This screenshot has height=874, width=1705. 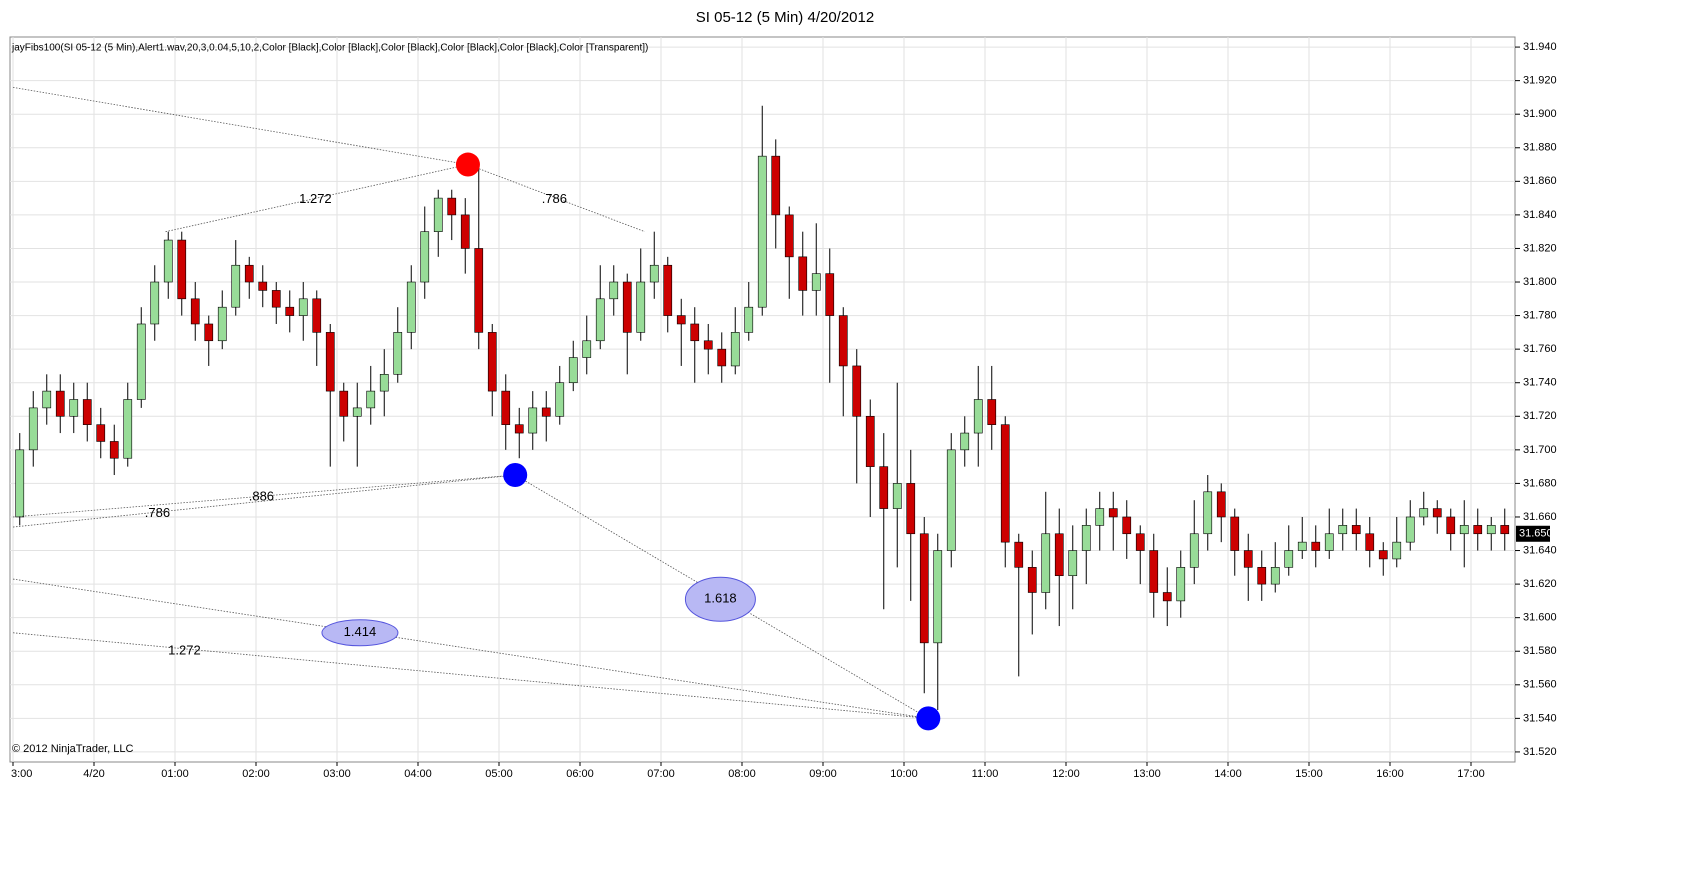 What do you see at coordinates (256, 774) in the screenshot?
I see `x-tick-label: 02:00` at bounding box center [256, 774].